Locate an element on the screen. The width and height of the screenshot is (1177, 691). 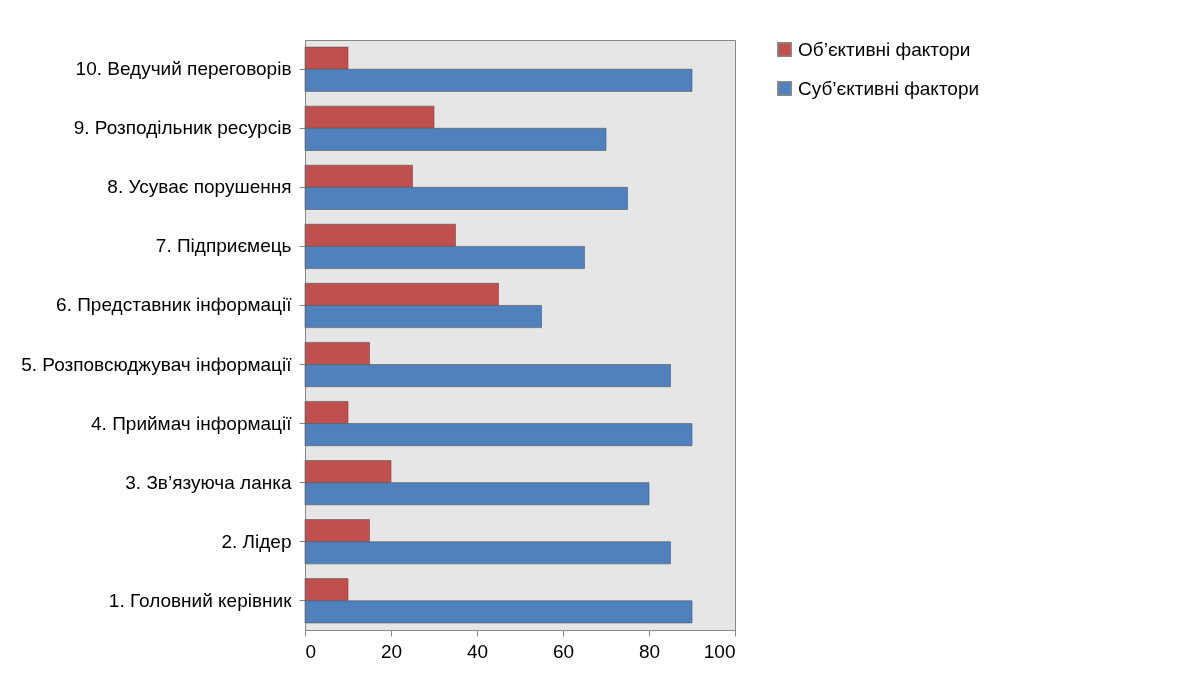
y-tick-label: 4. Приймач інформації is located at coordinates (192, 423).